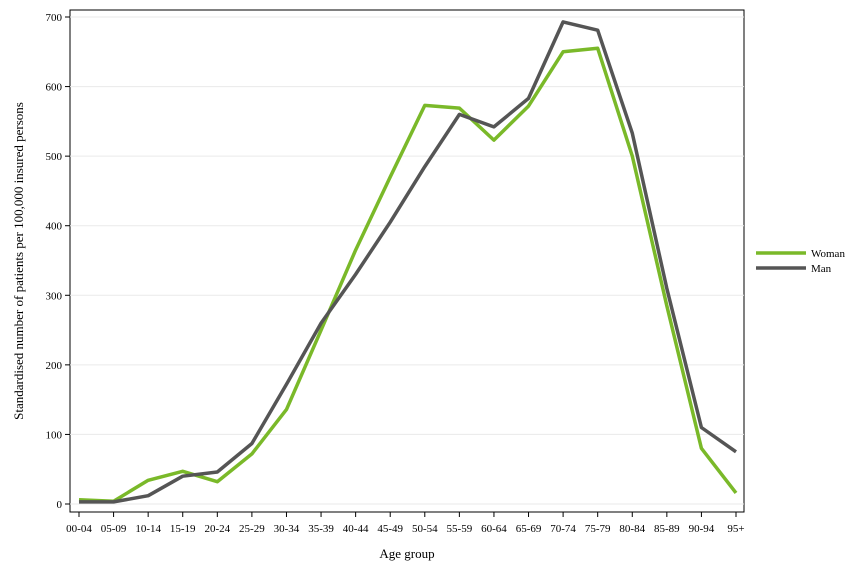  Describe the element at coordinates (54, 296) in the screenshot. I see `y-tick-label: 300` at that location.